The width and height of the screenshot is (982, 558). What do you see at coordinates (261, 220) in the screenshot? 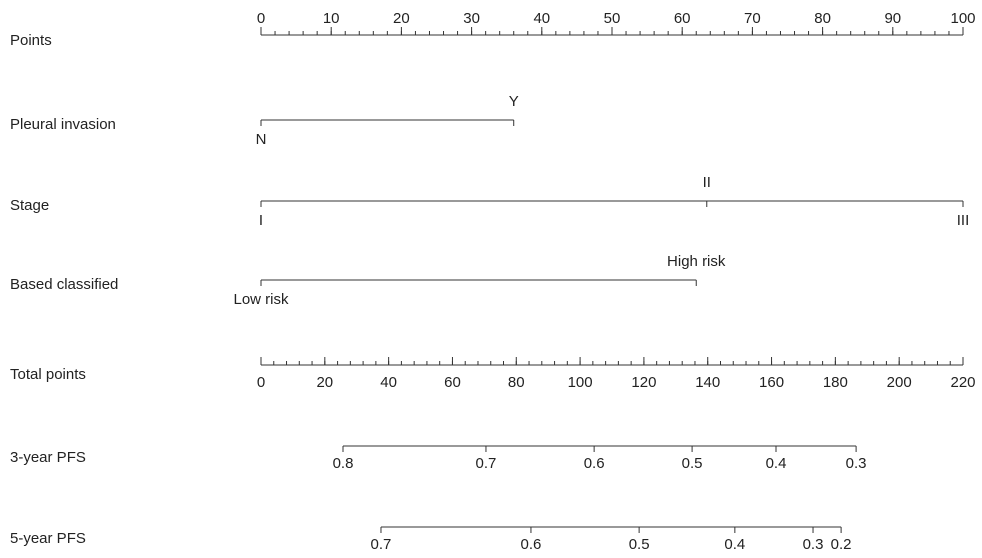
I see `level-label: I` at bounding box center [261, 220].